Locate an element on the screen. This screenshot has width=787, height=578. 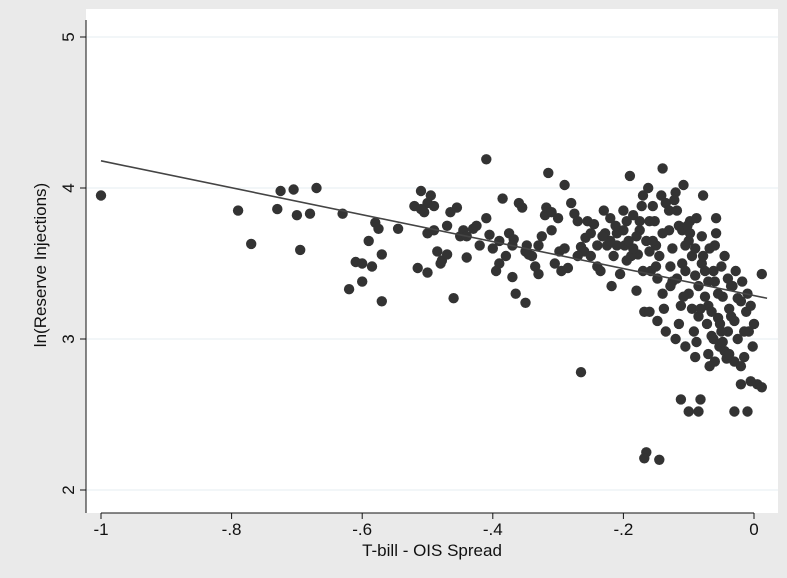
x-tick-label-2: -.6 is located at coordinates (362, 529).